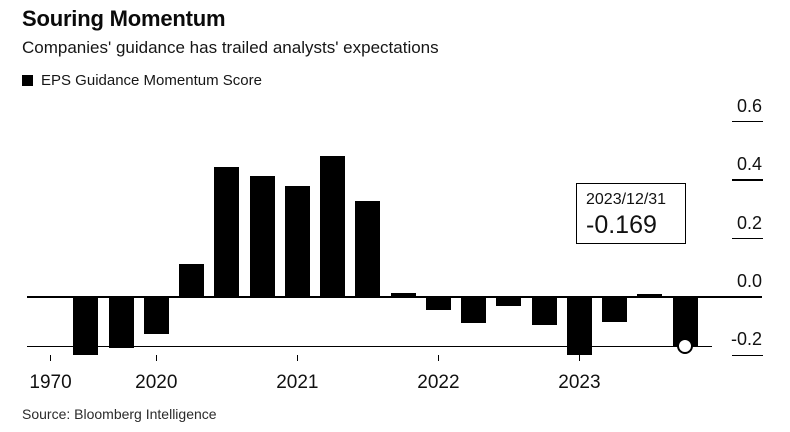 This screenshot has height=432, width=790. Describe the element at coordinates (156, 382) in the screenshot. I see `x-tick-label: 2020` at that location.